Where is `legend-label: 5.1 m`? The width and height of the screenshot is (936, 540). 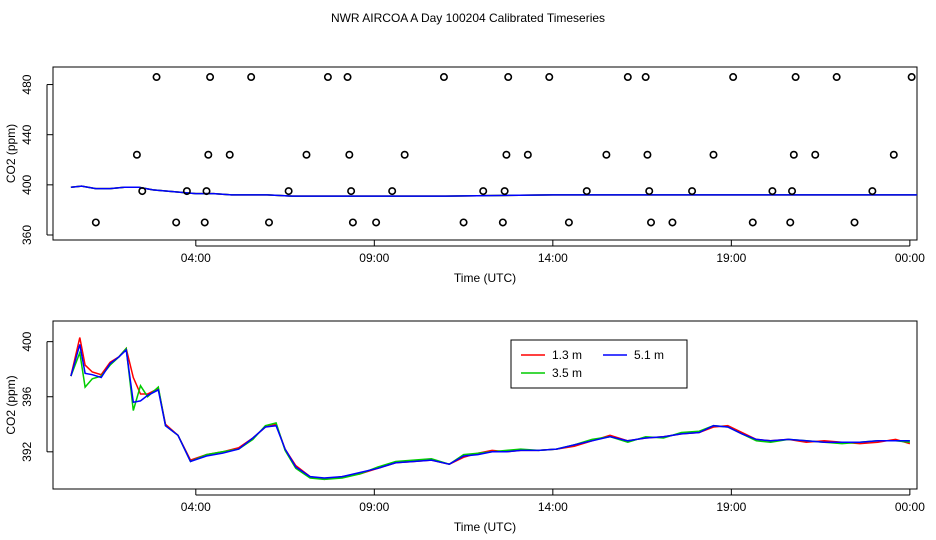 legend-label: 5.1 m is located at coordinates (649, 355).